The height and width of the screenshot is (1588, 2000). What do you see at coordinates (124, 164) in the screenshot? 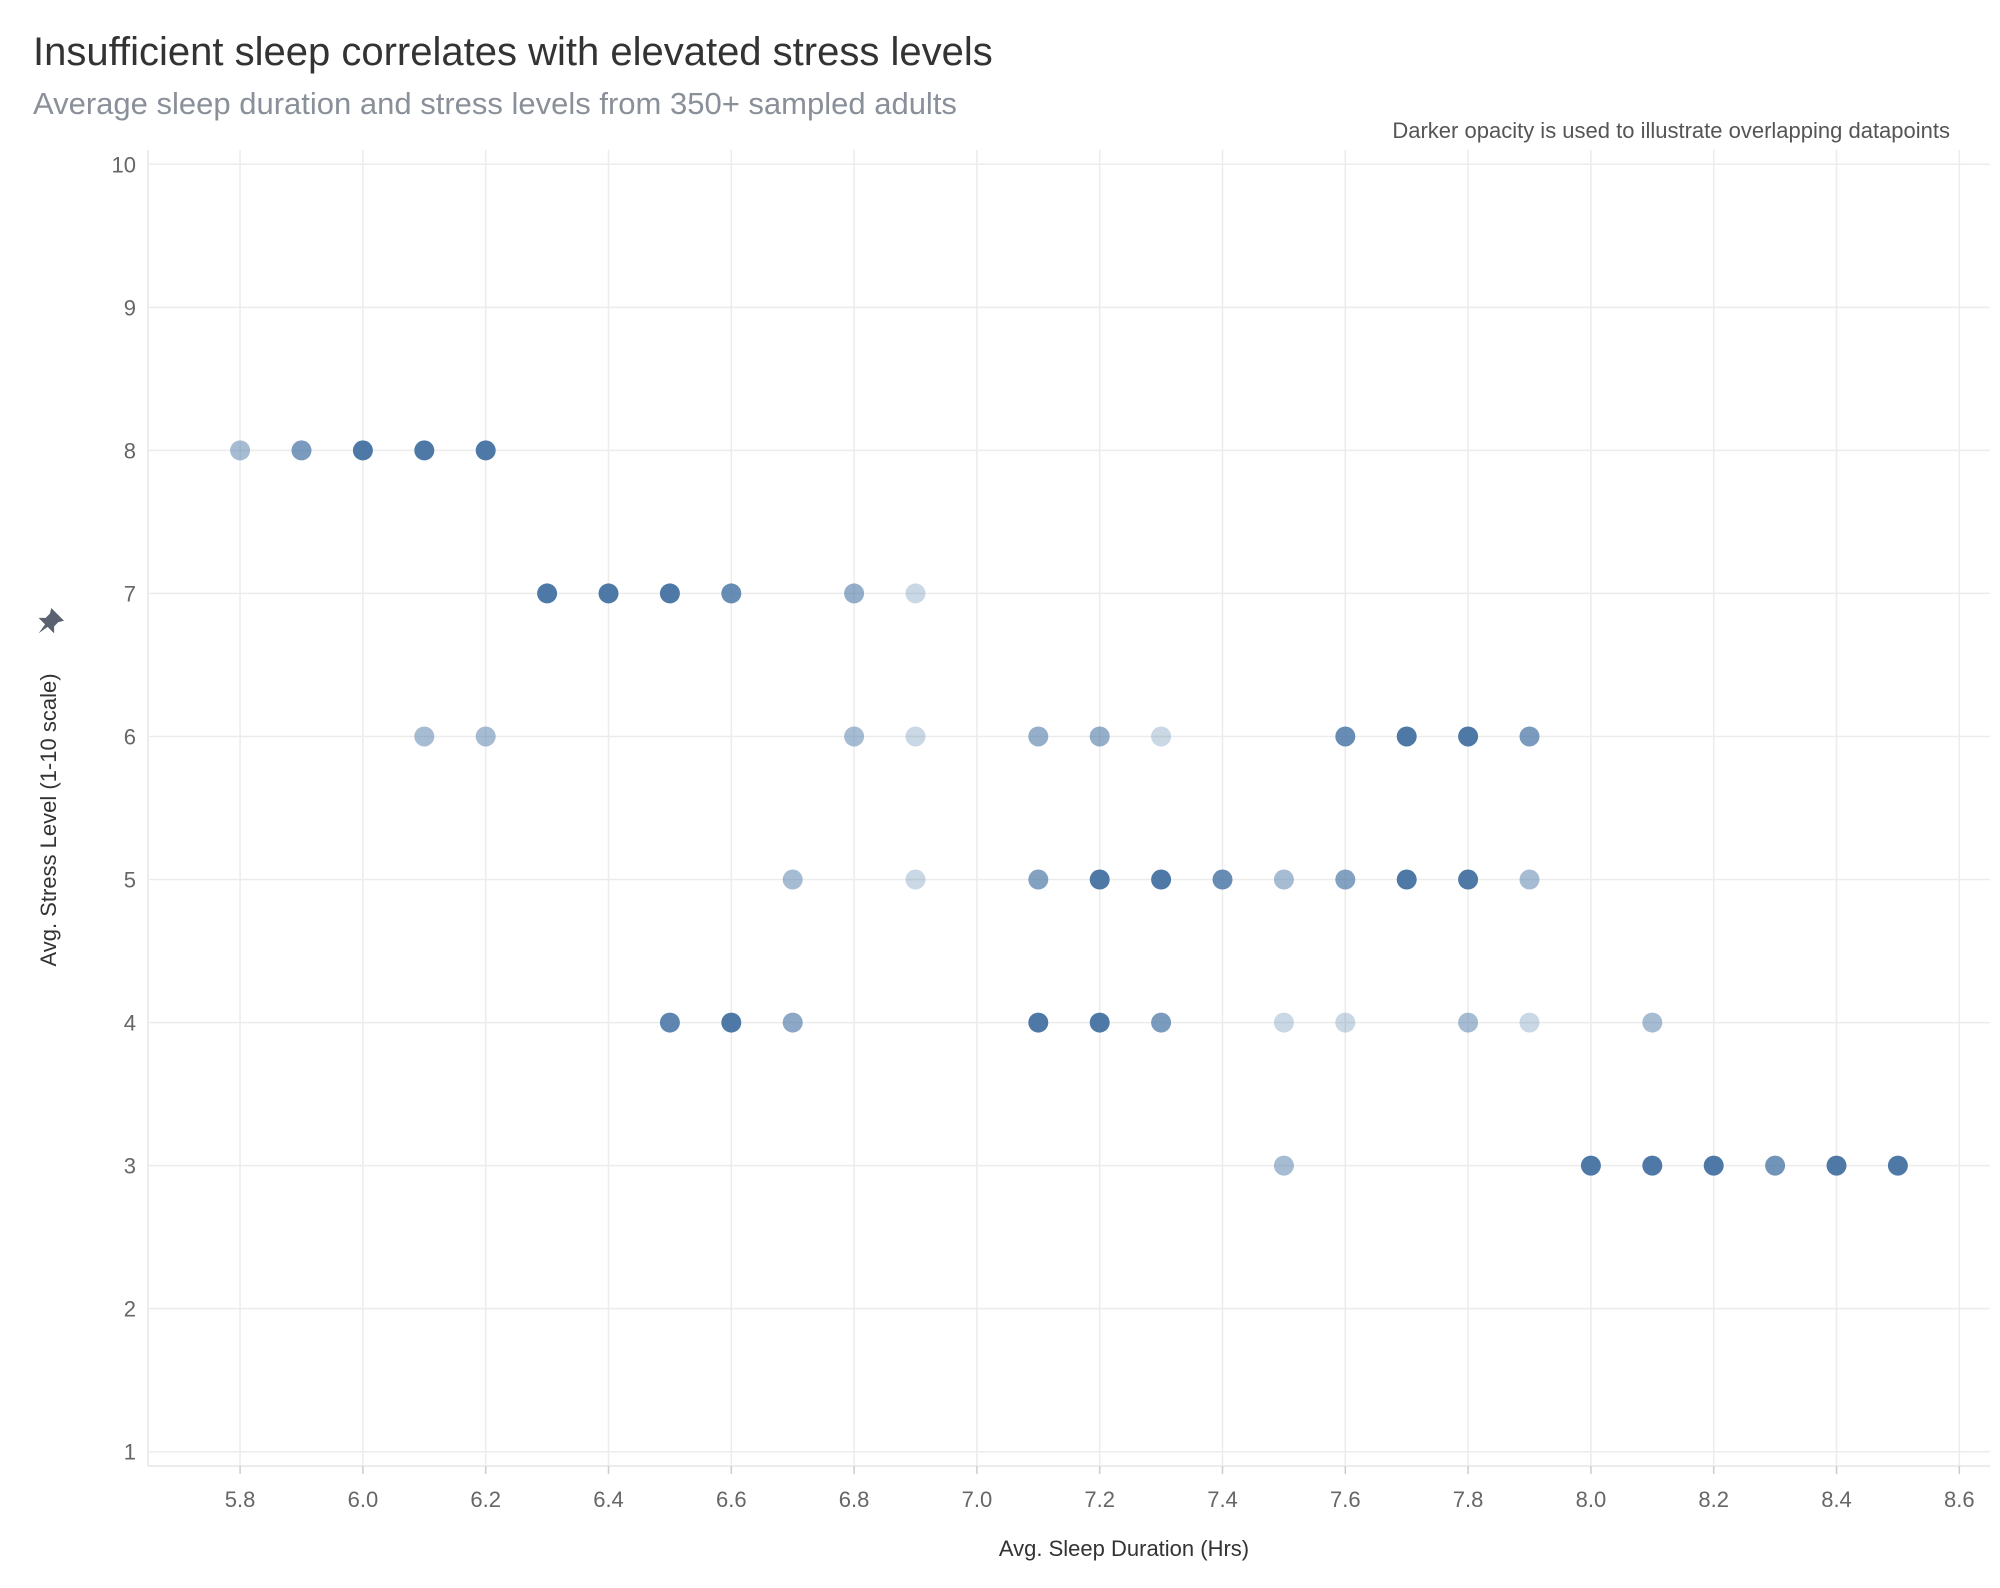
I see `y-tick-label: 10` at bounding box center [124, 164].